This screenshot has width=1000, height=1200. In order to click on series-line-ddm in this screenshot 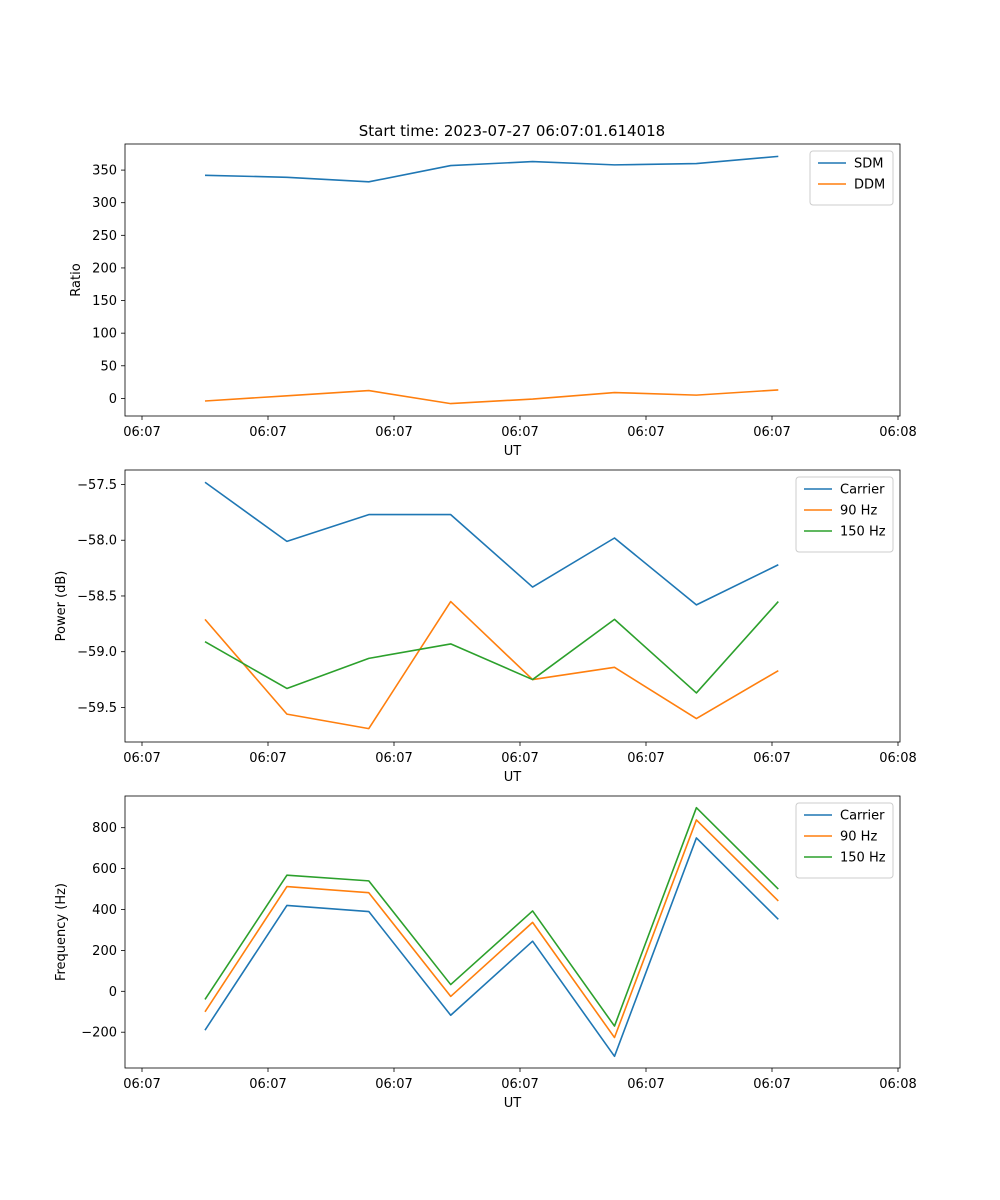, I will do `click(491, 397)`.